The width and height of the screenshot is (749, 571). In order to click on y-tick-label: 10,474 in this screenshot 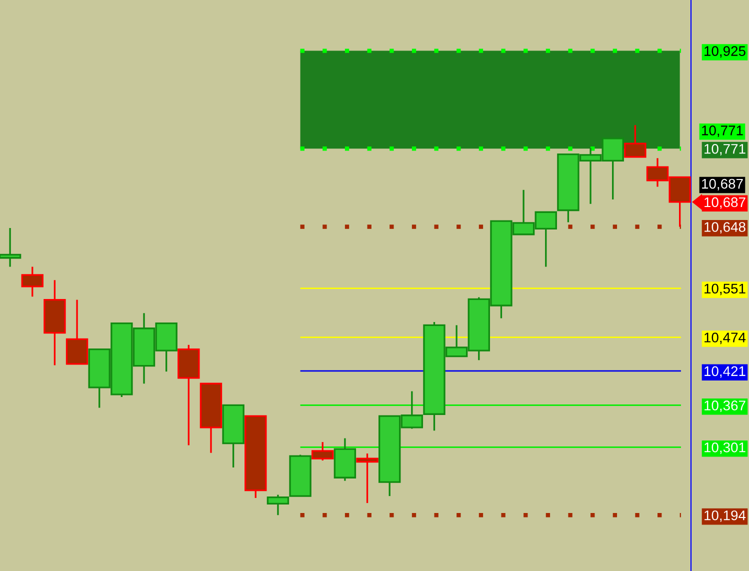, I will do `click(725, 338)`.